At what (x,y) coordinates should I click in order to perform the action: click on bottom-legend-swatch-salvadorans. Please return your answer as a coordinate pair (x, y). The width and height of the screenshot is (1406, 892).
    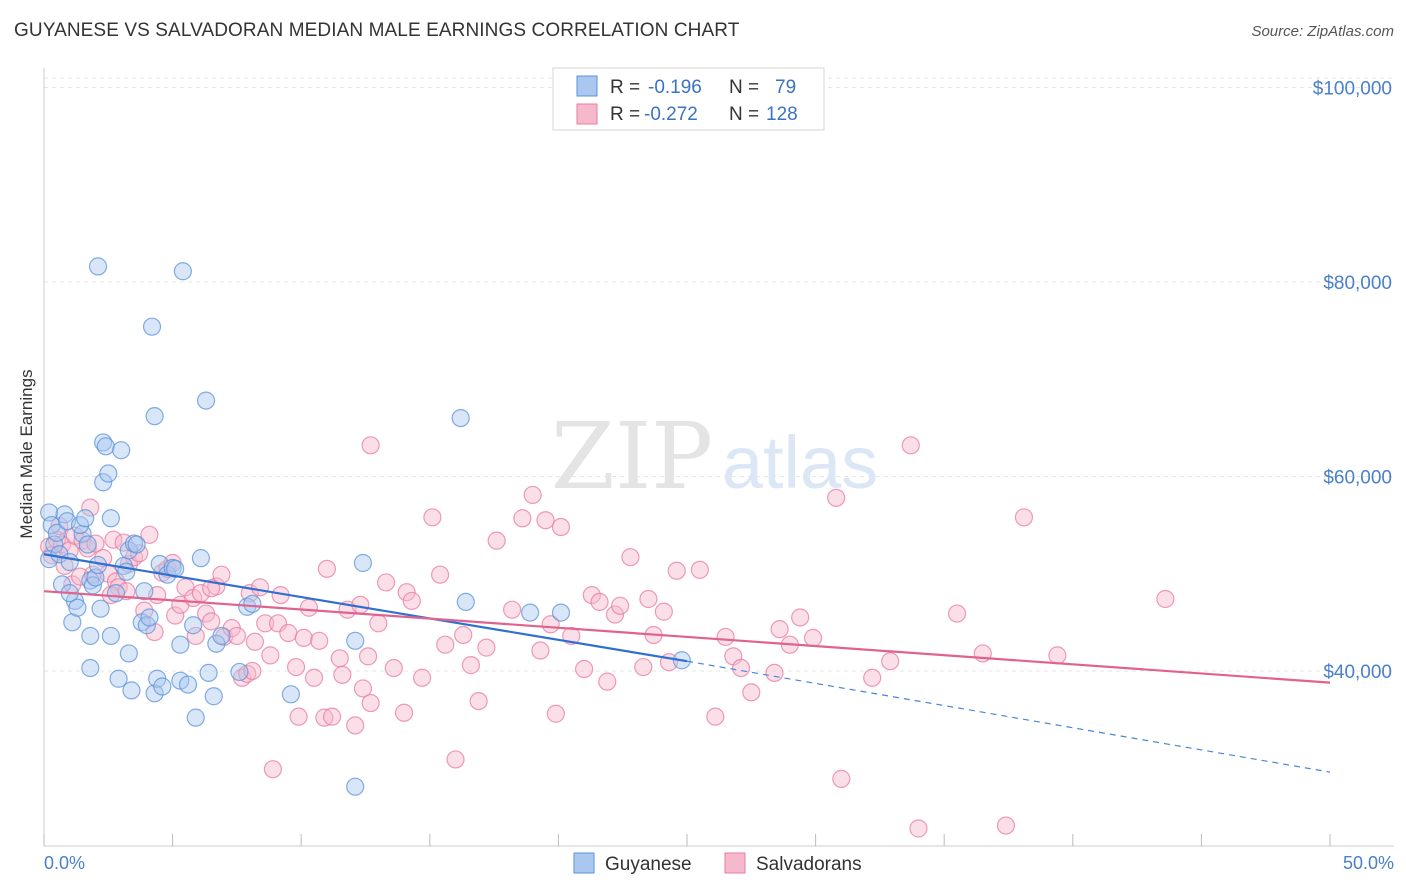
    Looking at the image, I should click on (735, 863).